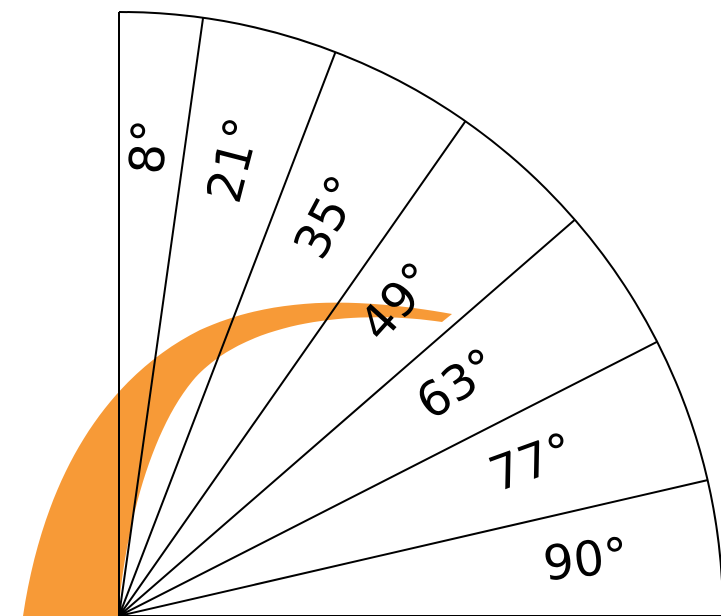 Image resolution: width=721 pixels, height=616 pixels. I want to click on angle-label-77: 77°, so click(531, 463).